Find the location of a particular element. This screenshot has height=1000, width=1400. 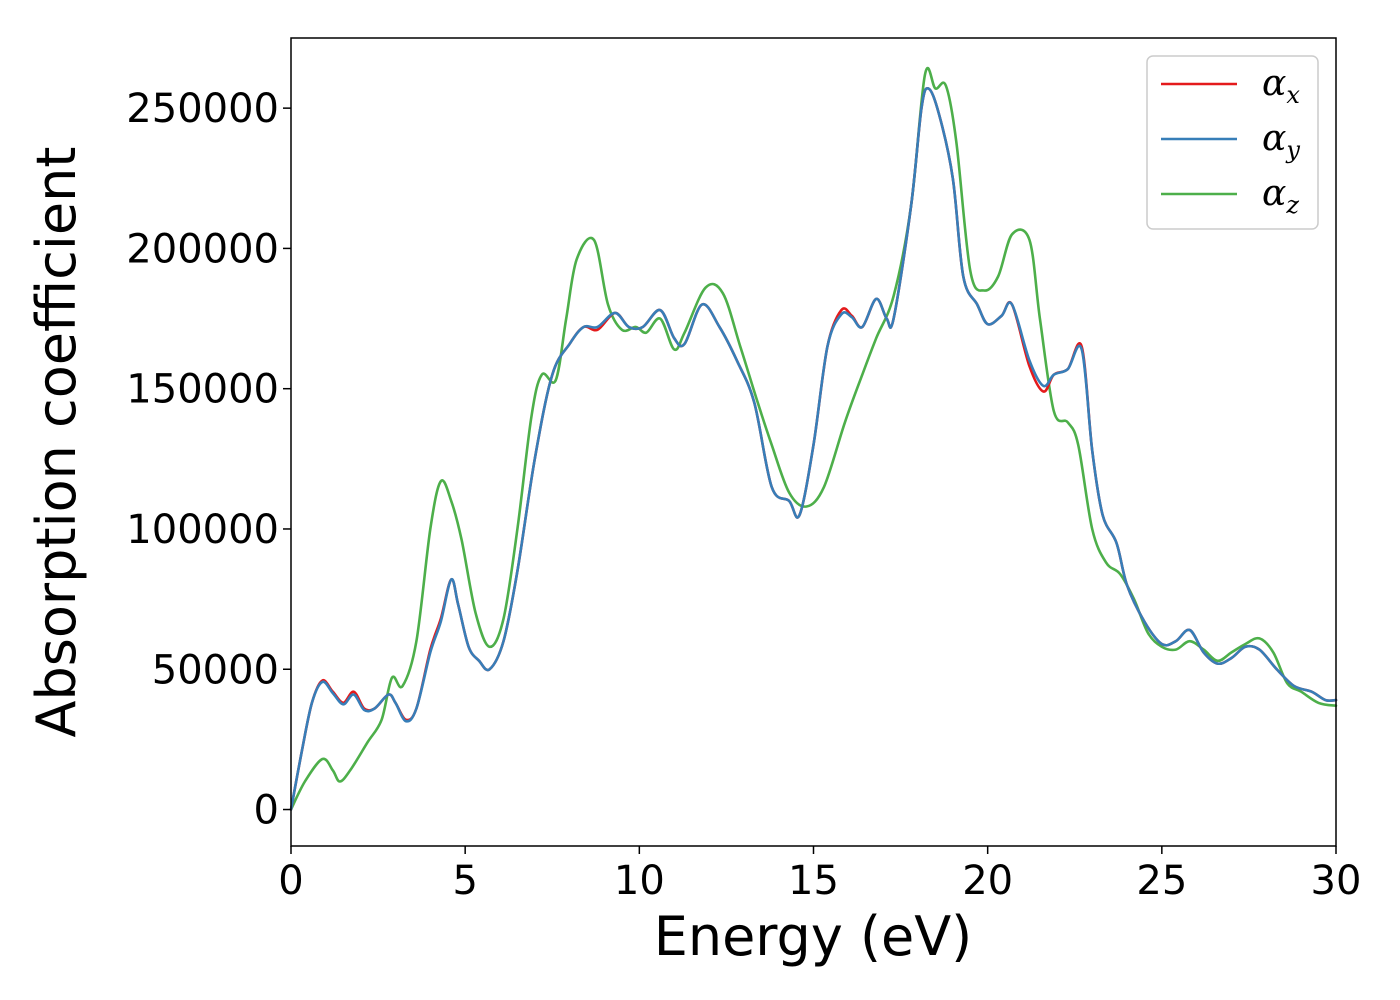

legend-label-alpha-z: αz is located at coordinates (1280, 196).